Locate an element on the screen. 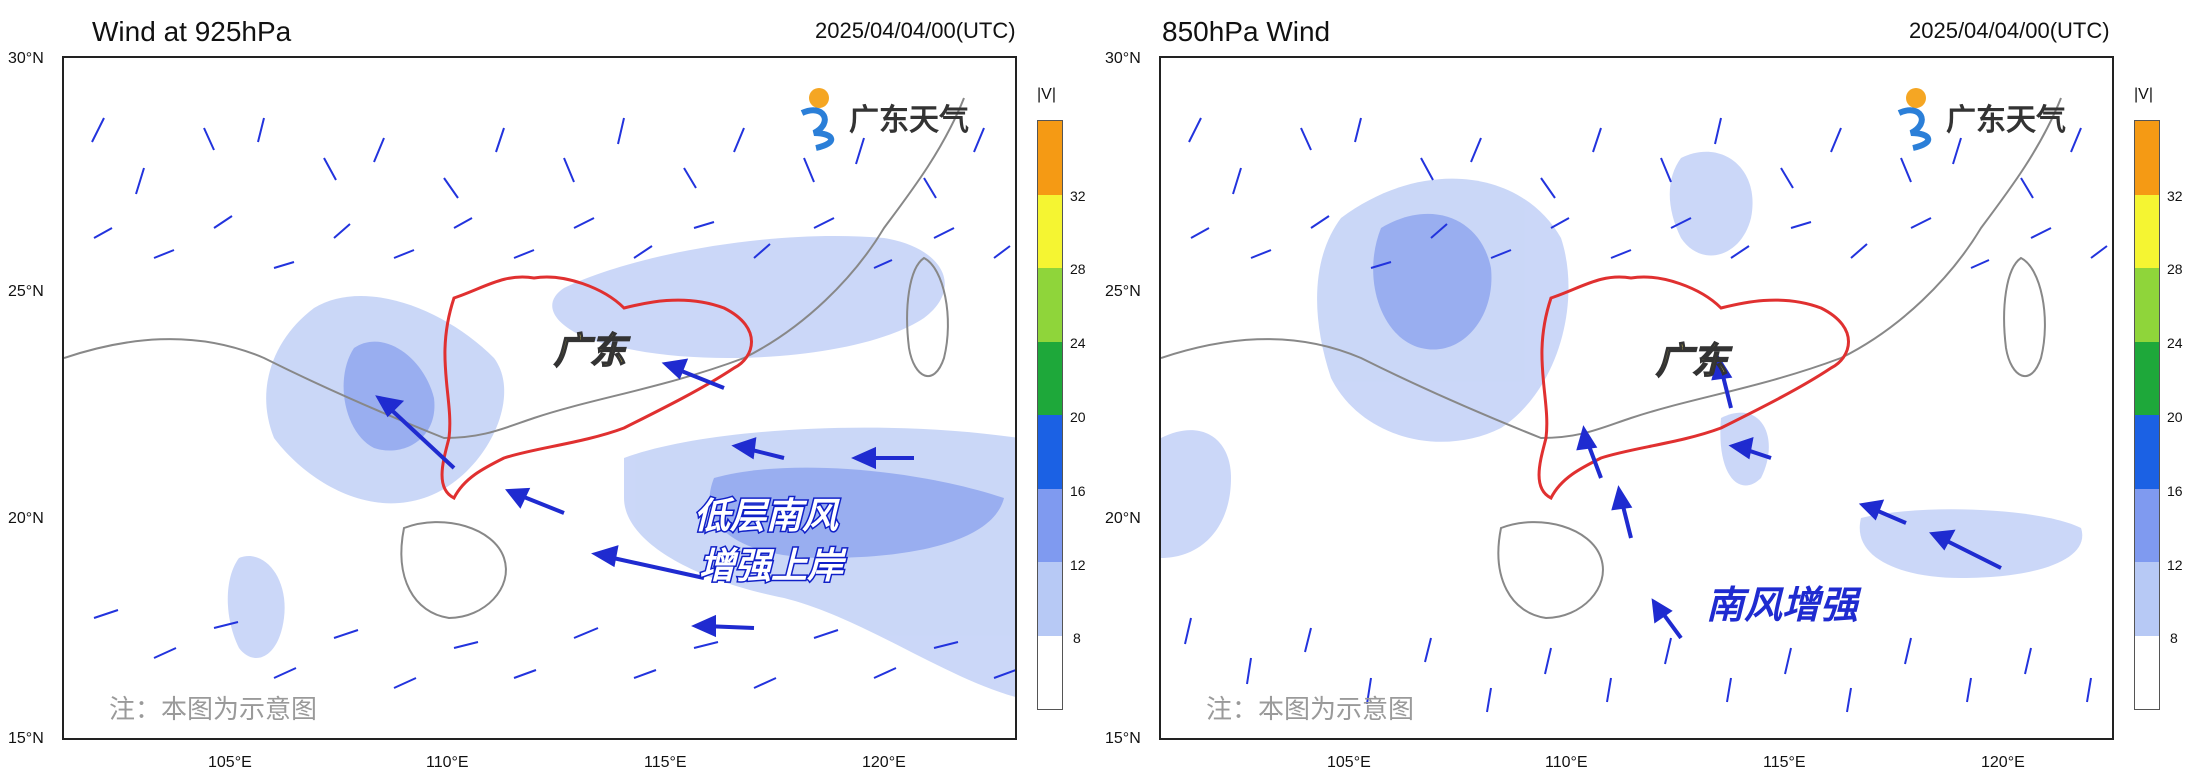  annotation-line-1: 南风增强 is located at coordinates (1784, 605).